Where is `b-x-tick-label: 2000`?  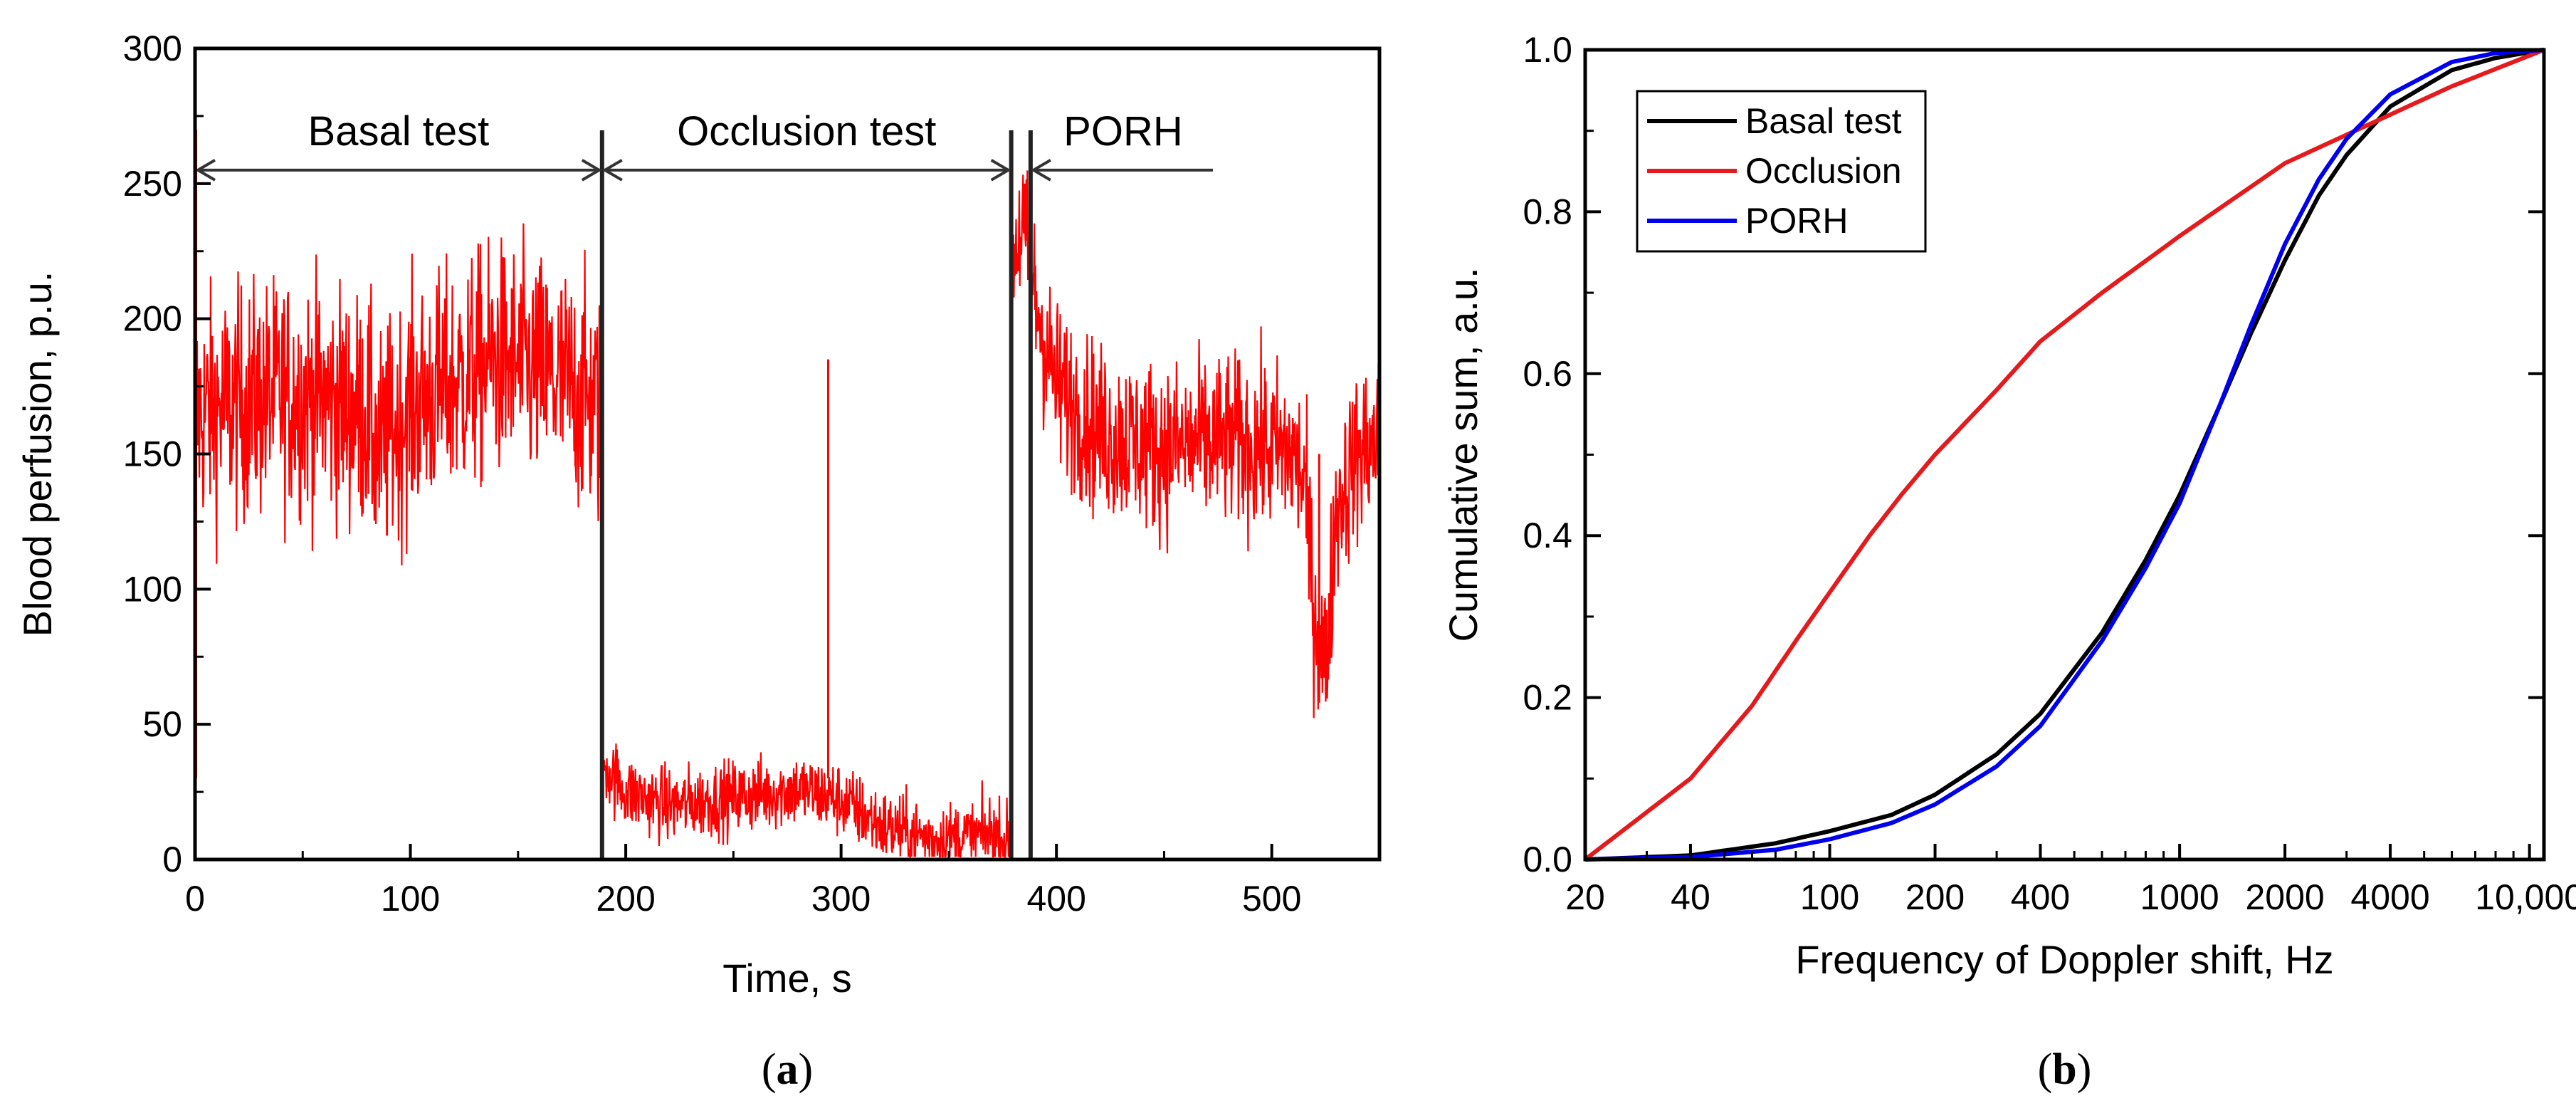 b-x-tick-label: 2000 is located at coordinates (2284, 897).